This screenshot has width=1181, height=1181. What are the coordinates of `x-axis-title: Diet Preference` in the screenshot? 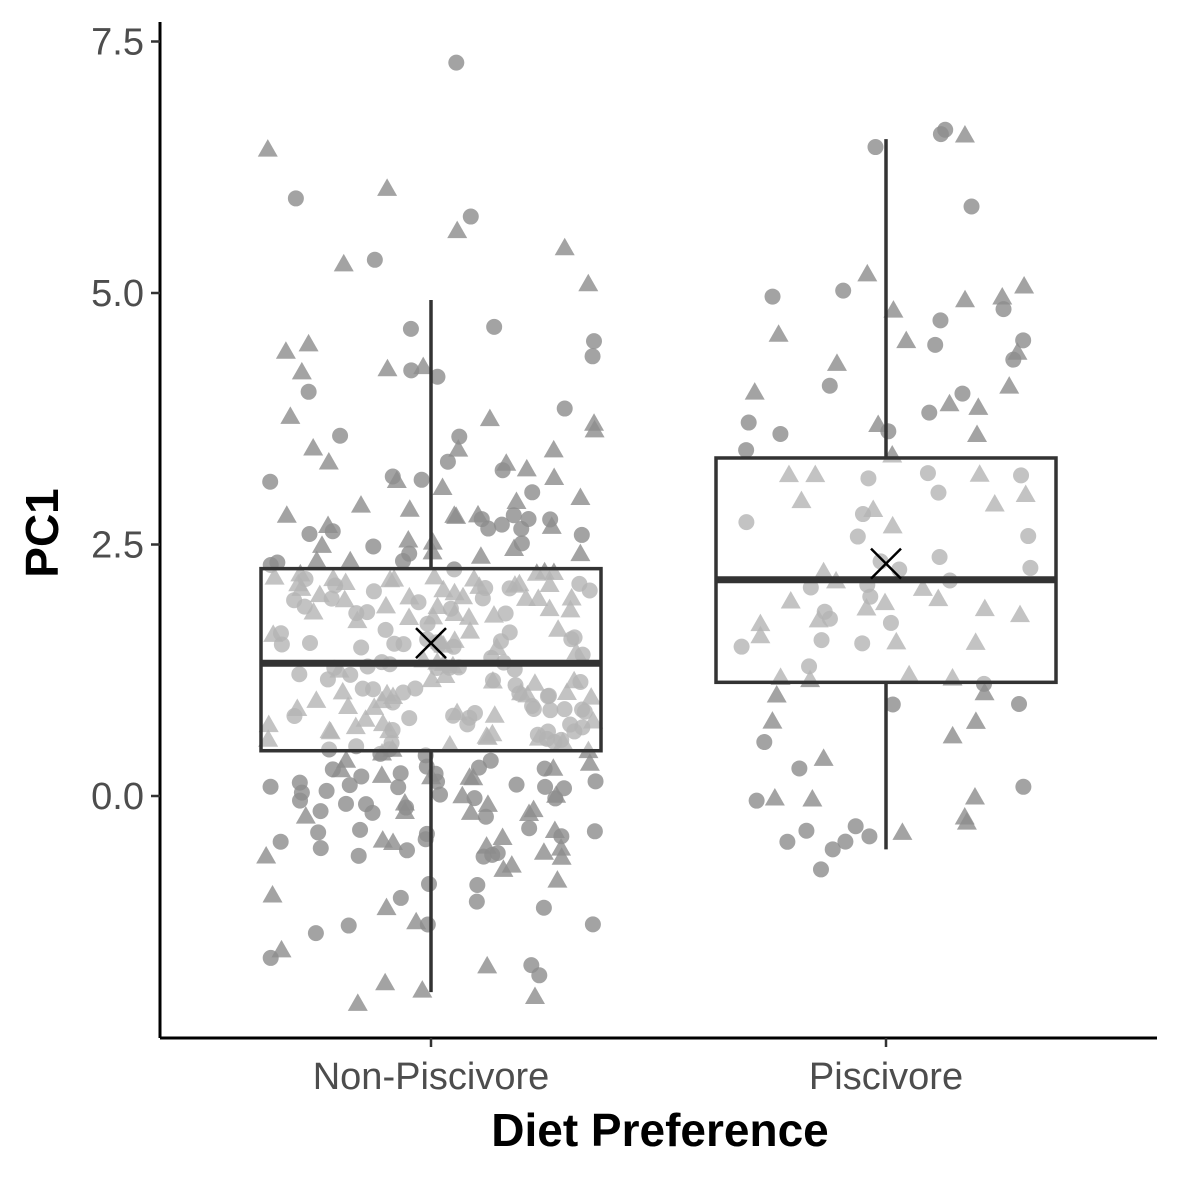 It's located at (660, 1130).